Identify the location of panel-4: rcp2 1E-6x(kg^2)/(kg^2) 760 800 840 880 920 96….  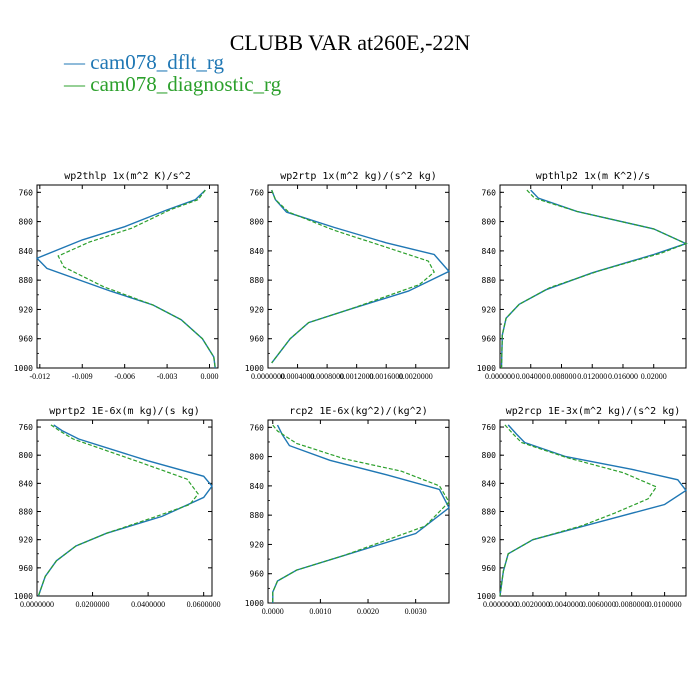
(347, 511).